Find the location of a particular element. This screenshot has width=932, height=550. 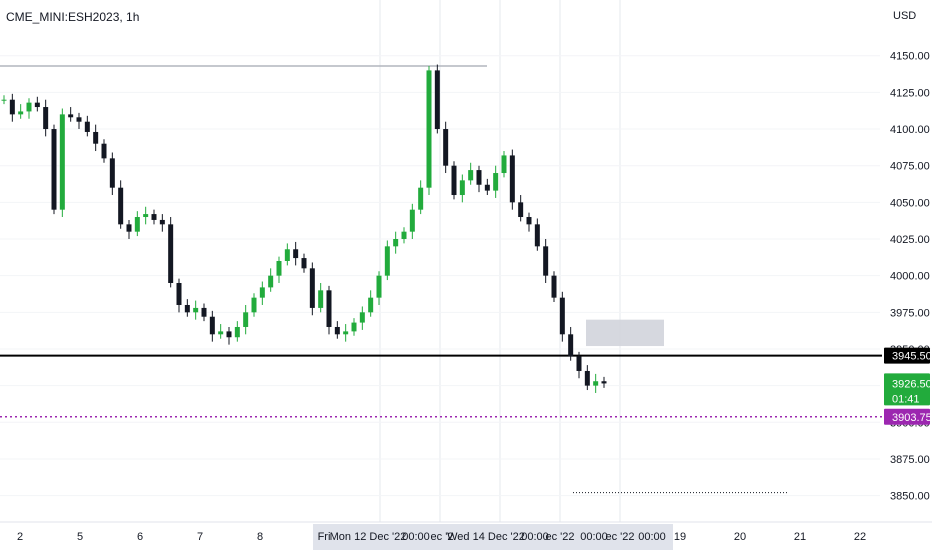

y-tick-label: 4125.00 is located at coordinates (910, 93).